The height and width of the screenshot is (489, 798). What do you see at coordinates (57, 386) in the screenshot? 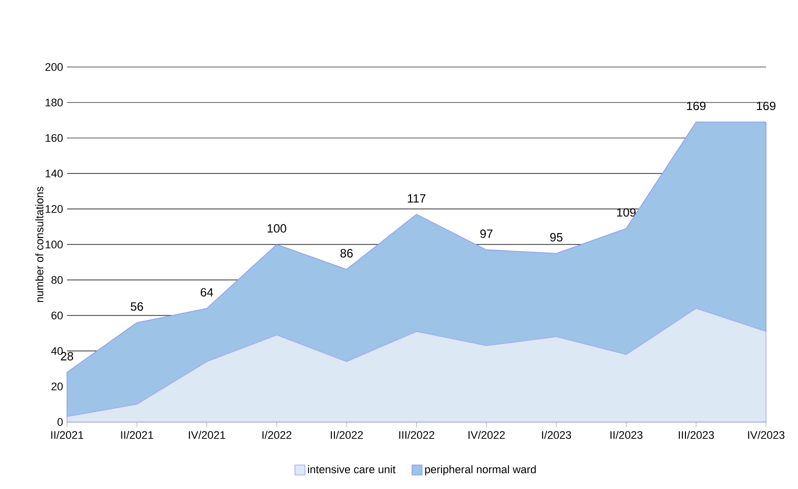
I see `y-tick-label: 20` at bounding box center [57, 386].